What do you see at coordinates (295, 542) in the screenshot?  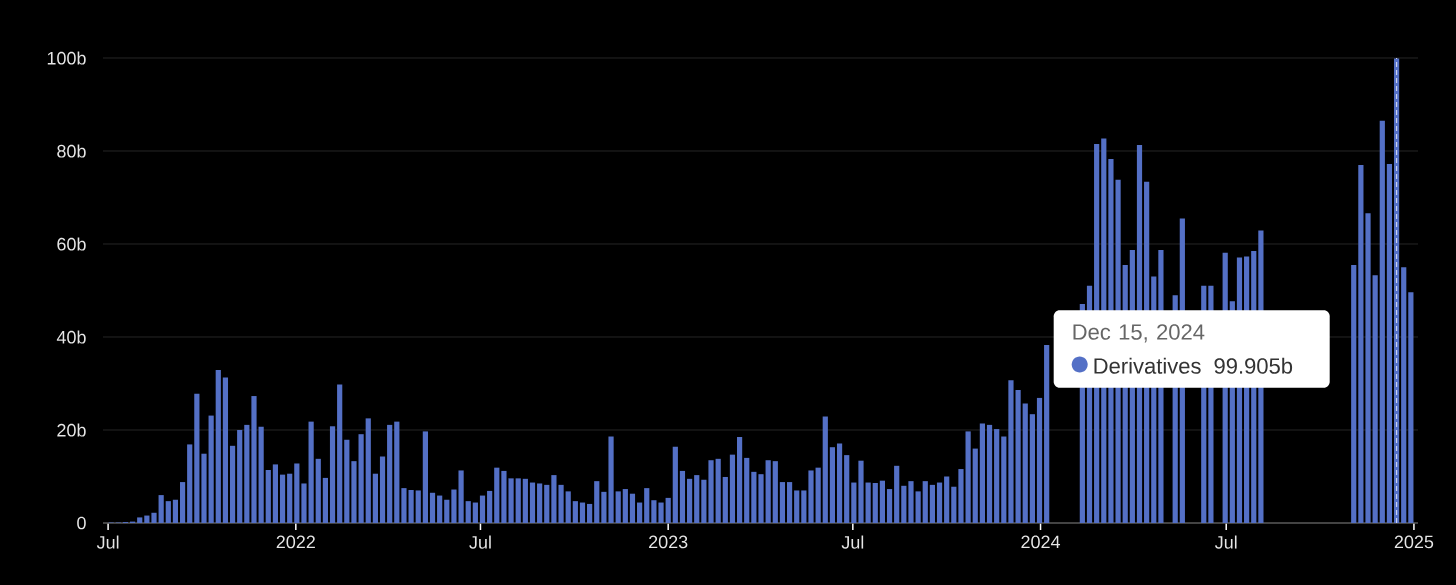 I see `x-tick-label: 2022` at bounding box center [295, 542].